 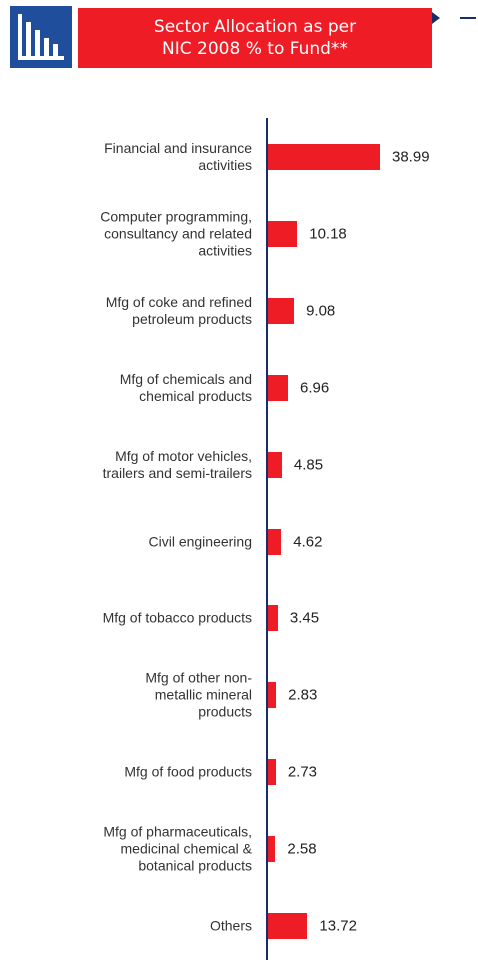 I want to click on icon-glyph, so click(x=41, y=37).